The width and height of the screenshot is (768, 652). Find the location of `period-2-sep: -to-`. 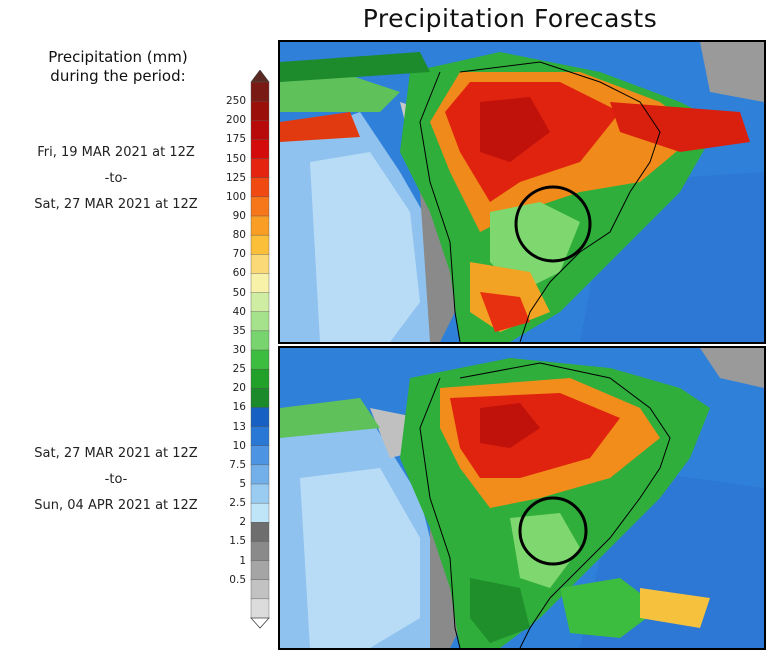

period-2-sep: -to- is located at coordinates (116, 479).